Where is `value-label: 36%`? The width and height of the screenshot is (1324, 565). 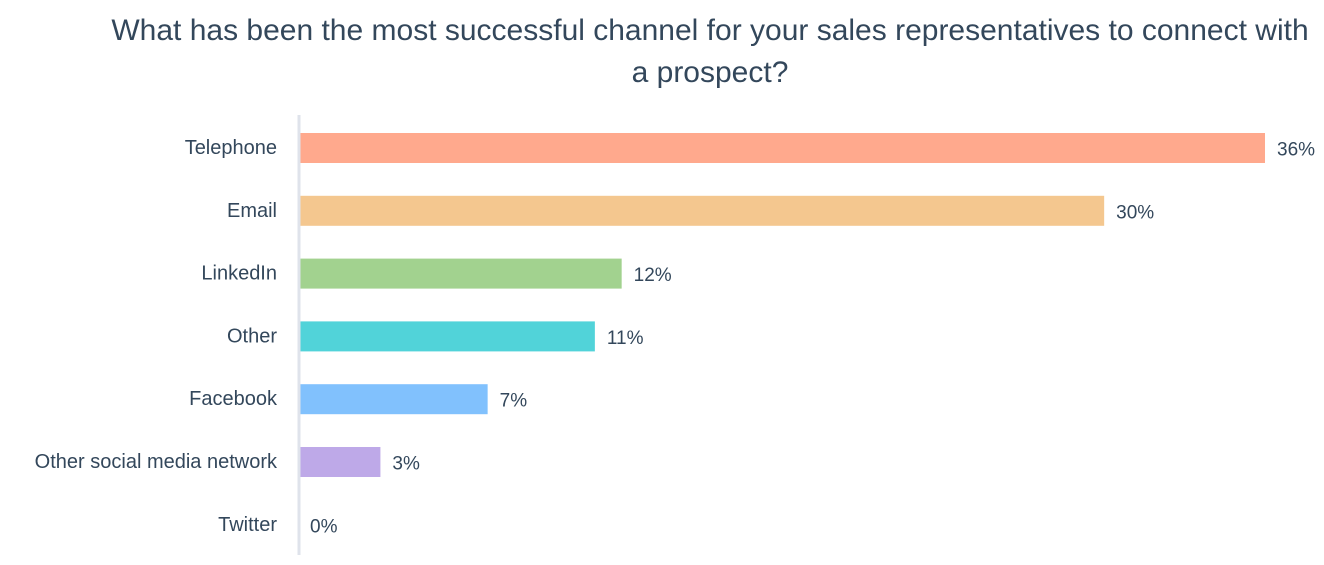 value-label: 36% is located at coordinates (1296, 150).